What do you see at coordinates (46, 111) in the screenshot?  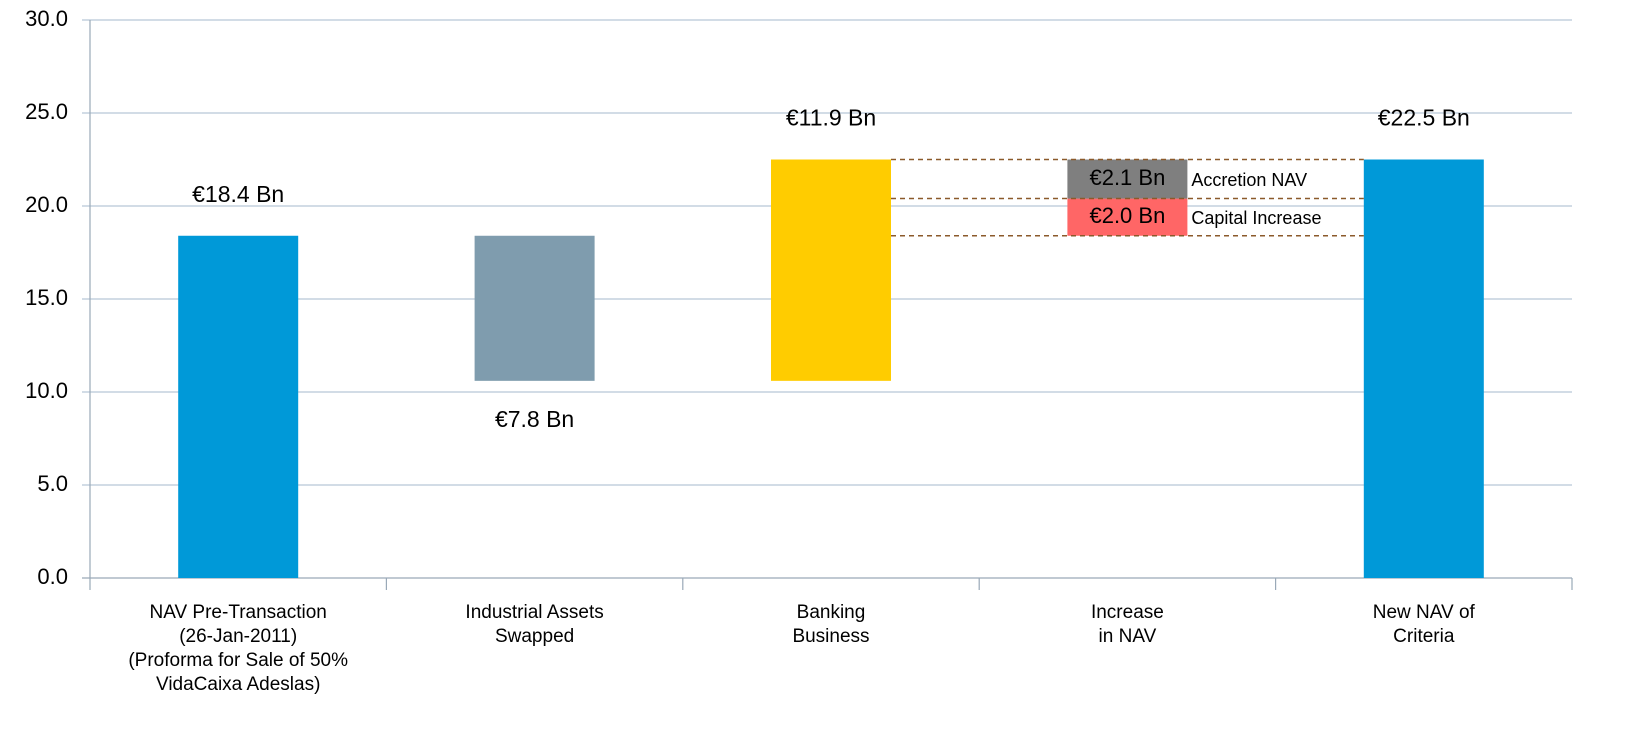 I see `y-tick-label: 25.0` at bounding box center [46, 111].